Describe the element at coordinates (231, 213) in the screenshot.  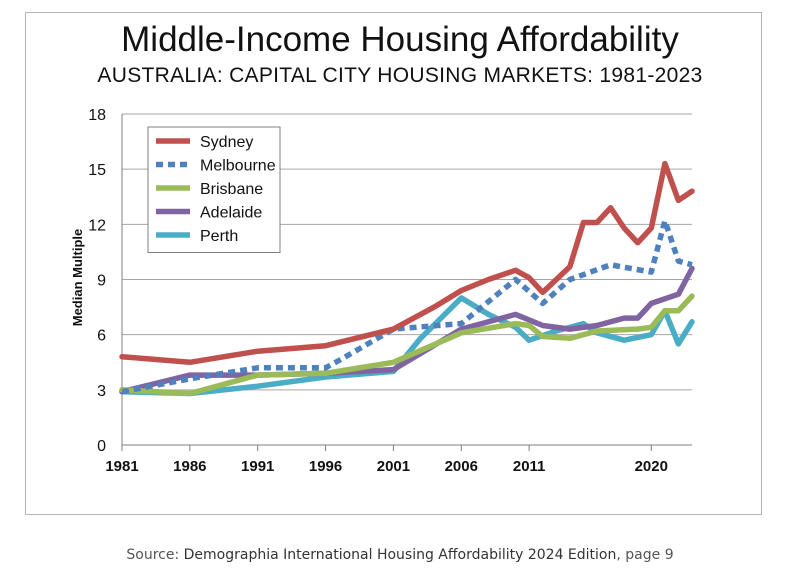
I see `legend-label-adelaide: Adelaide` at that location.